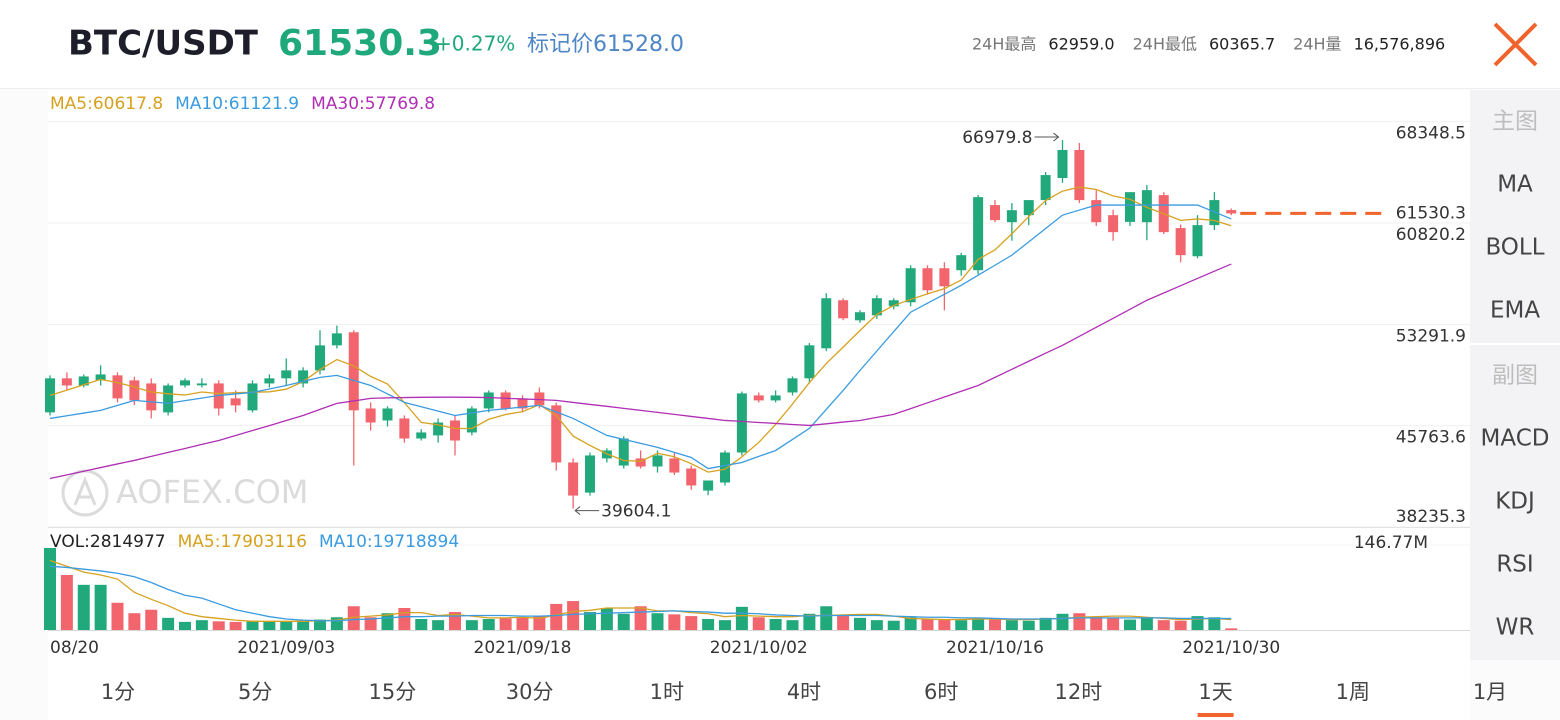  I want to click on menu-item: KDJ, so click(1515, 502).